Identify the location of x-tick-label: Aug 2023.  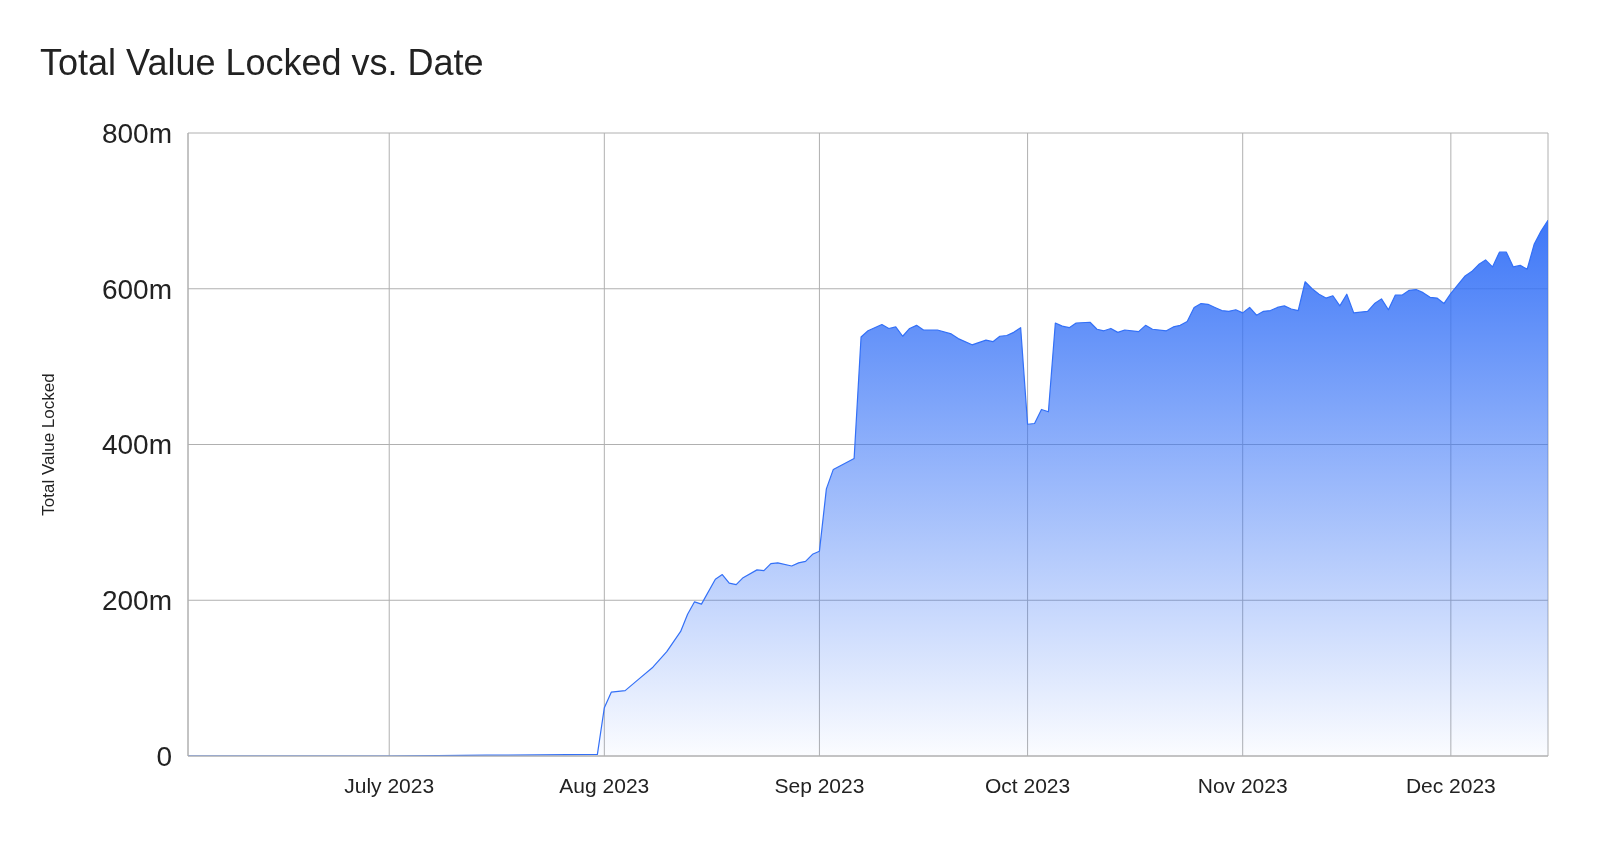
(604, 785).